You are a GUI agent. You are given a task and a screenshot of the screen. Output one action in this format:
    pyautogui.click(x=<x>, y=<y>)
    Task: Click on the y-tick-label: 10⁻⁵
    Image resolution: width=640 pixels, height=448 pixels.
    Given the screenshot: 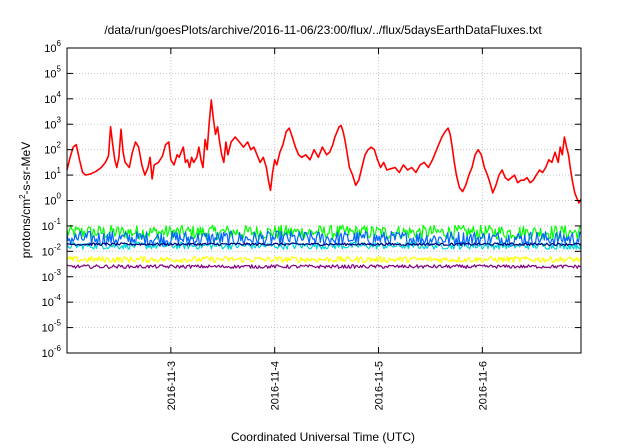 What is the action you would take?
    pyautogui.click(x=52, y=327)
    